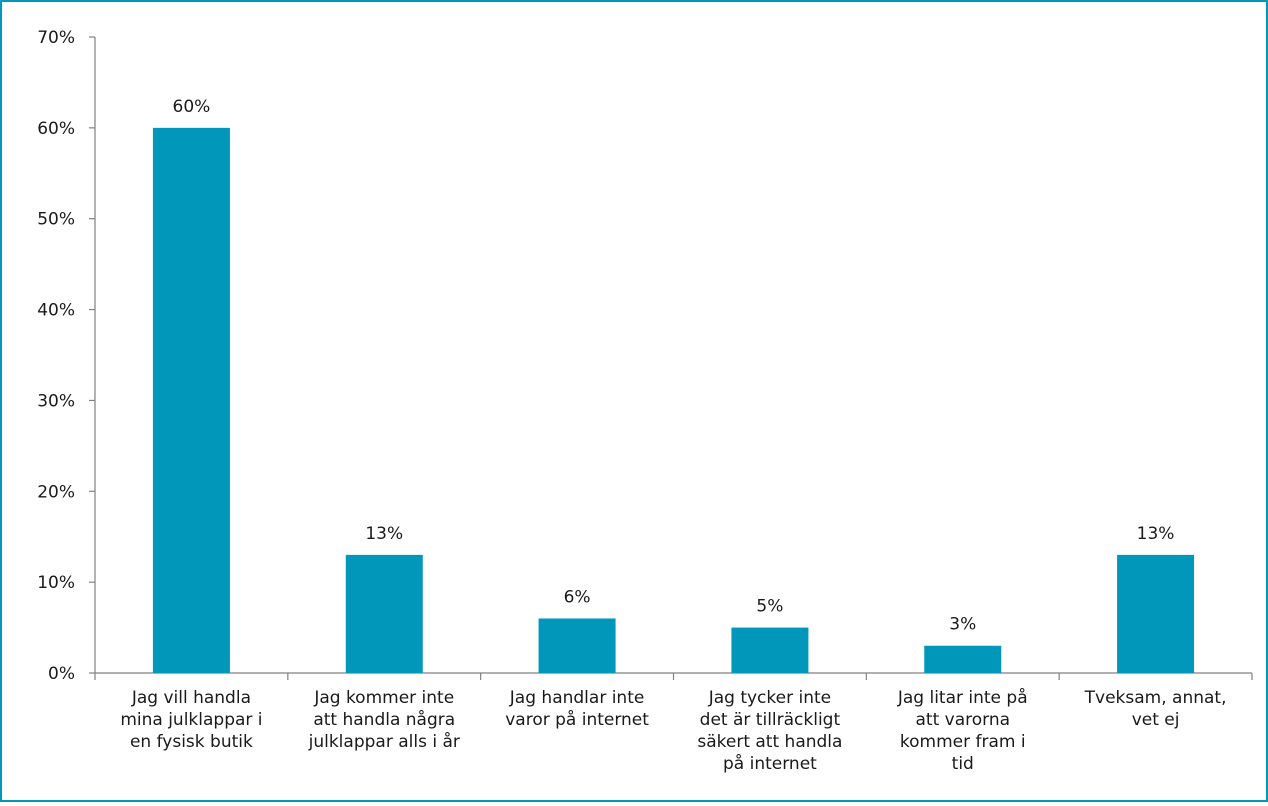 The height and width of the screenshot is (806, 1268). What do you see at coordinates (963, 764) in the screenshot?
I see `category-label-line: tid` at bounding box center [963, 764].